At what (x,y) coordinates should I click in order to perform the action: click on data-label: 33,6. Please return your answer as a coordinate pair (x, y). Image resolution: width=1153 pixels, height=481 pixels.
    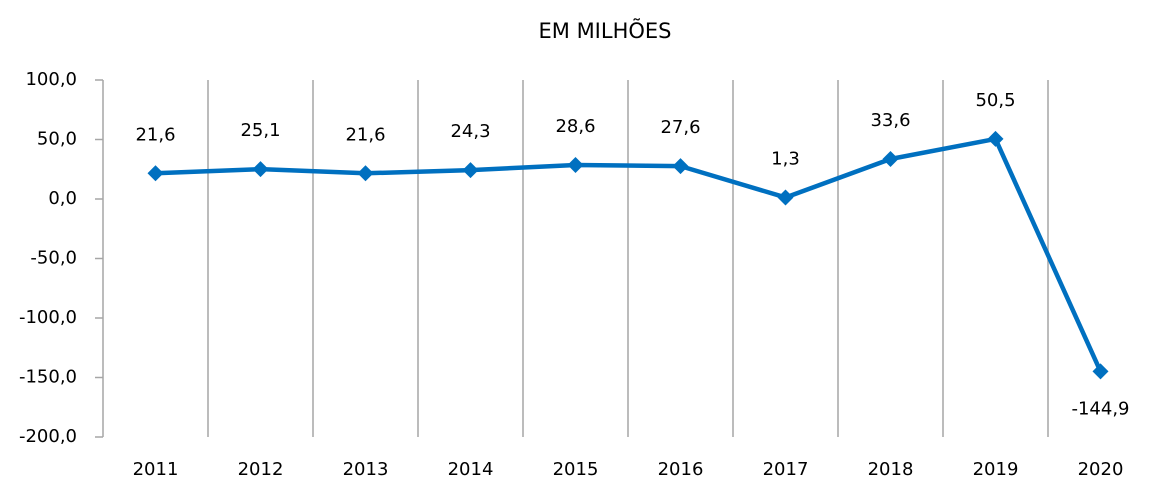
    Looking at the image, I should click on (890, 120).